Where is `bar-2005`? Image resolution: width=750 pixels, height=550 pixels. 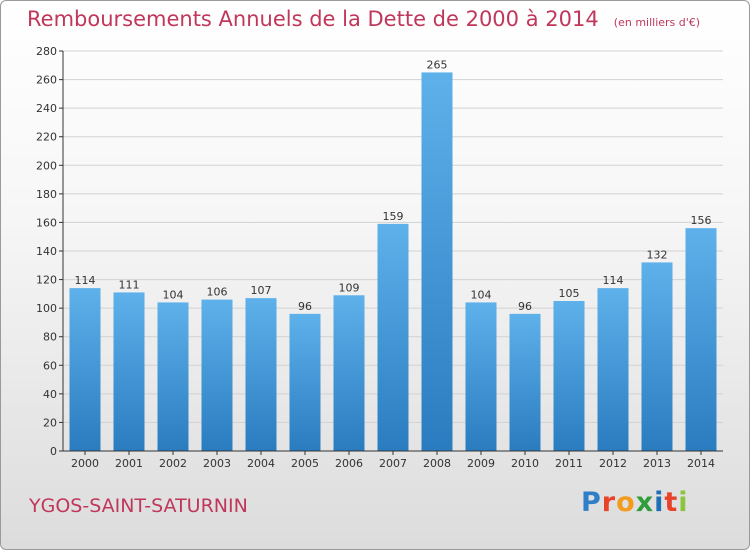 bar-2005 is located at coordinates (305, 382).